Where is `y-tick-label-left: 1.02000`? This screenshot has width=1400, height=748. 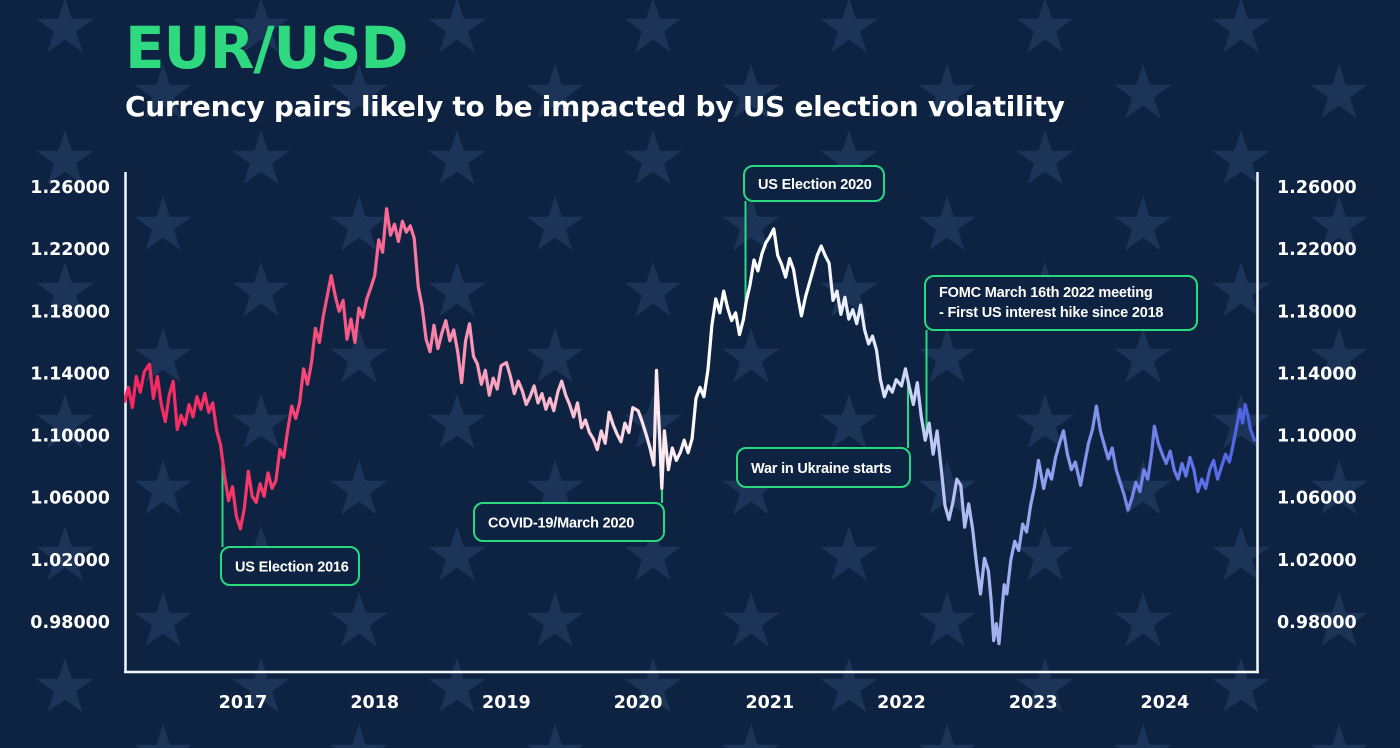 y-tick-label-left: 1.02000 is located at coordinates (70, 561).